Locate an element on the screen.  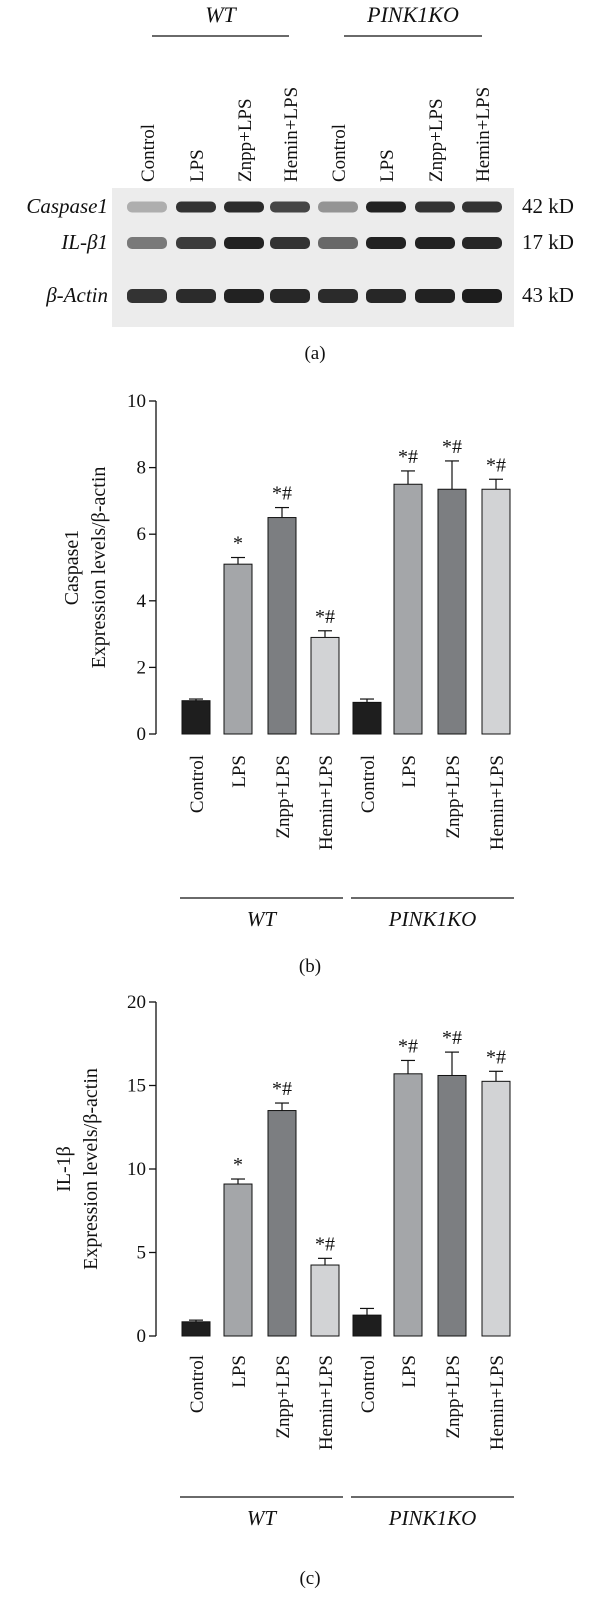
blot-kd-label: 43 kD is located at coordinates (548, 295).